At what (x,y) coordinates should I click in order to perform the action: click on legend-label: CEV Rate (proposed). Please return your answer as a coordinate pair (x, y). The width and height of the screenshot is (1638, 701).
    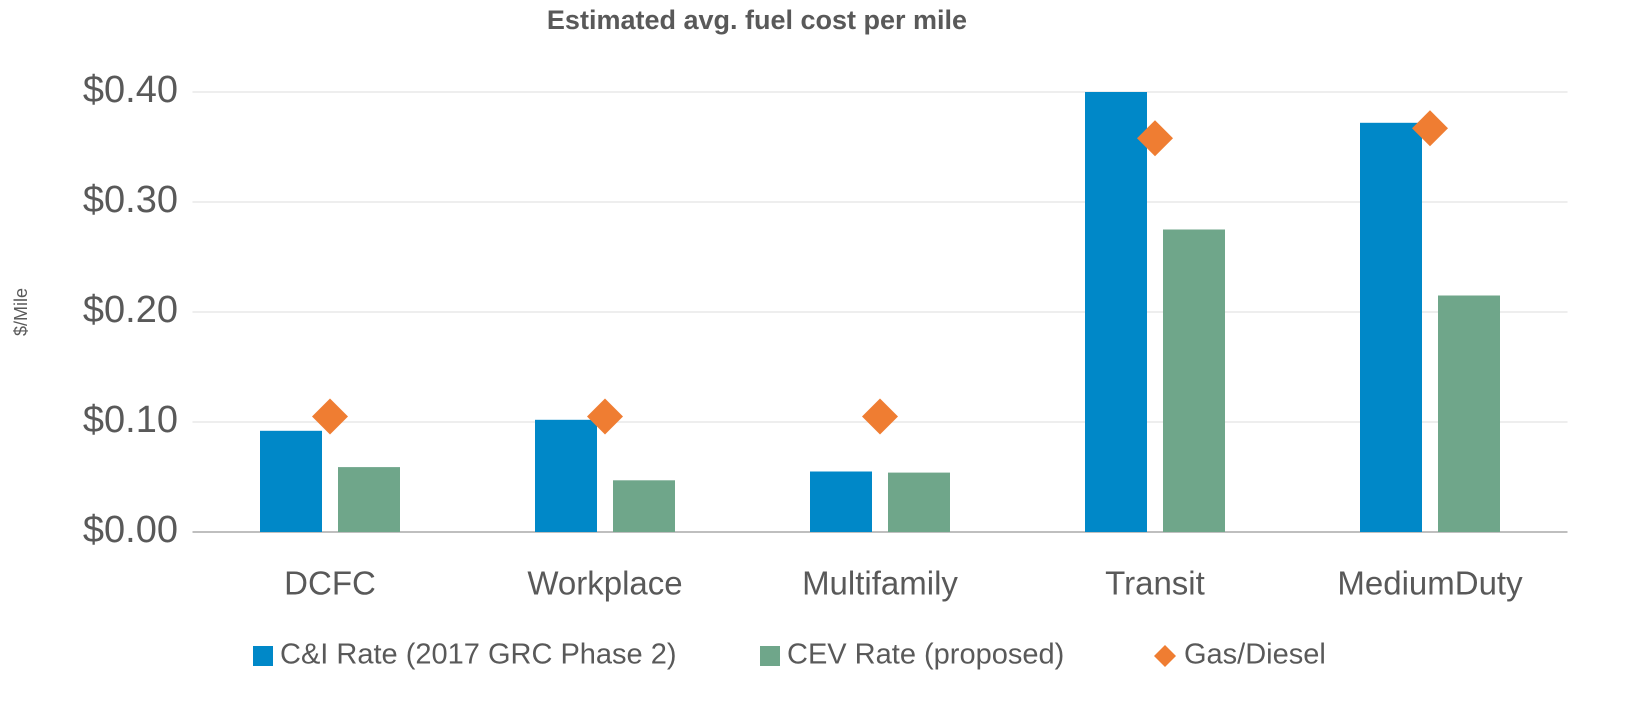
    Looking at the image, I should click on (925, 655).